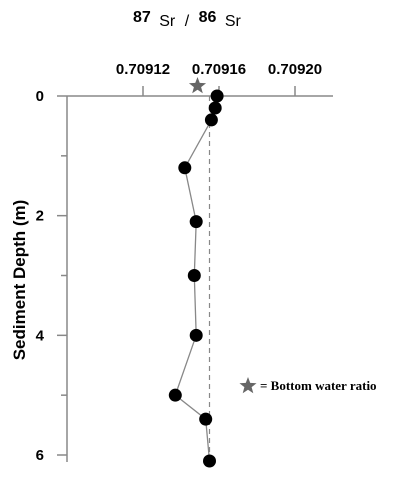 This screenshot has height=481, width=401. Describe the element at coordinates (143, 69) in the screenshot. I see `x-tick-label: 0.70912` at that location.